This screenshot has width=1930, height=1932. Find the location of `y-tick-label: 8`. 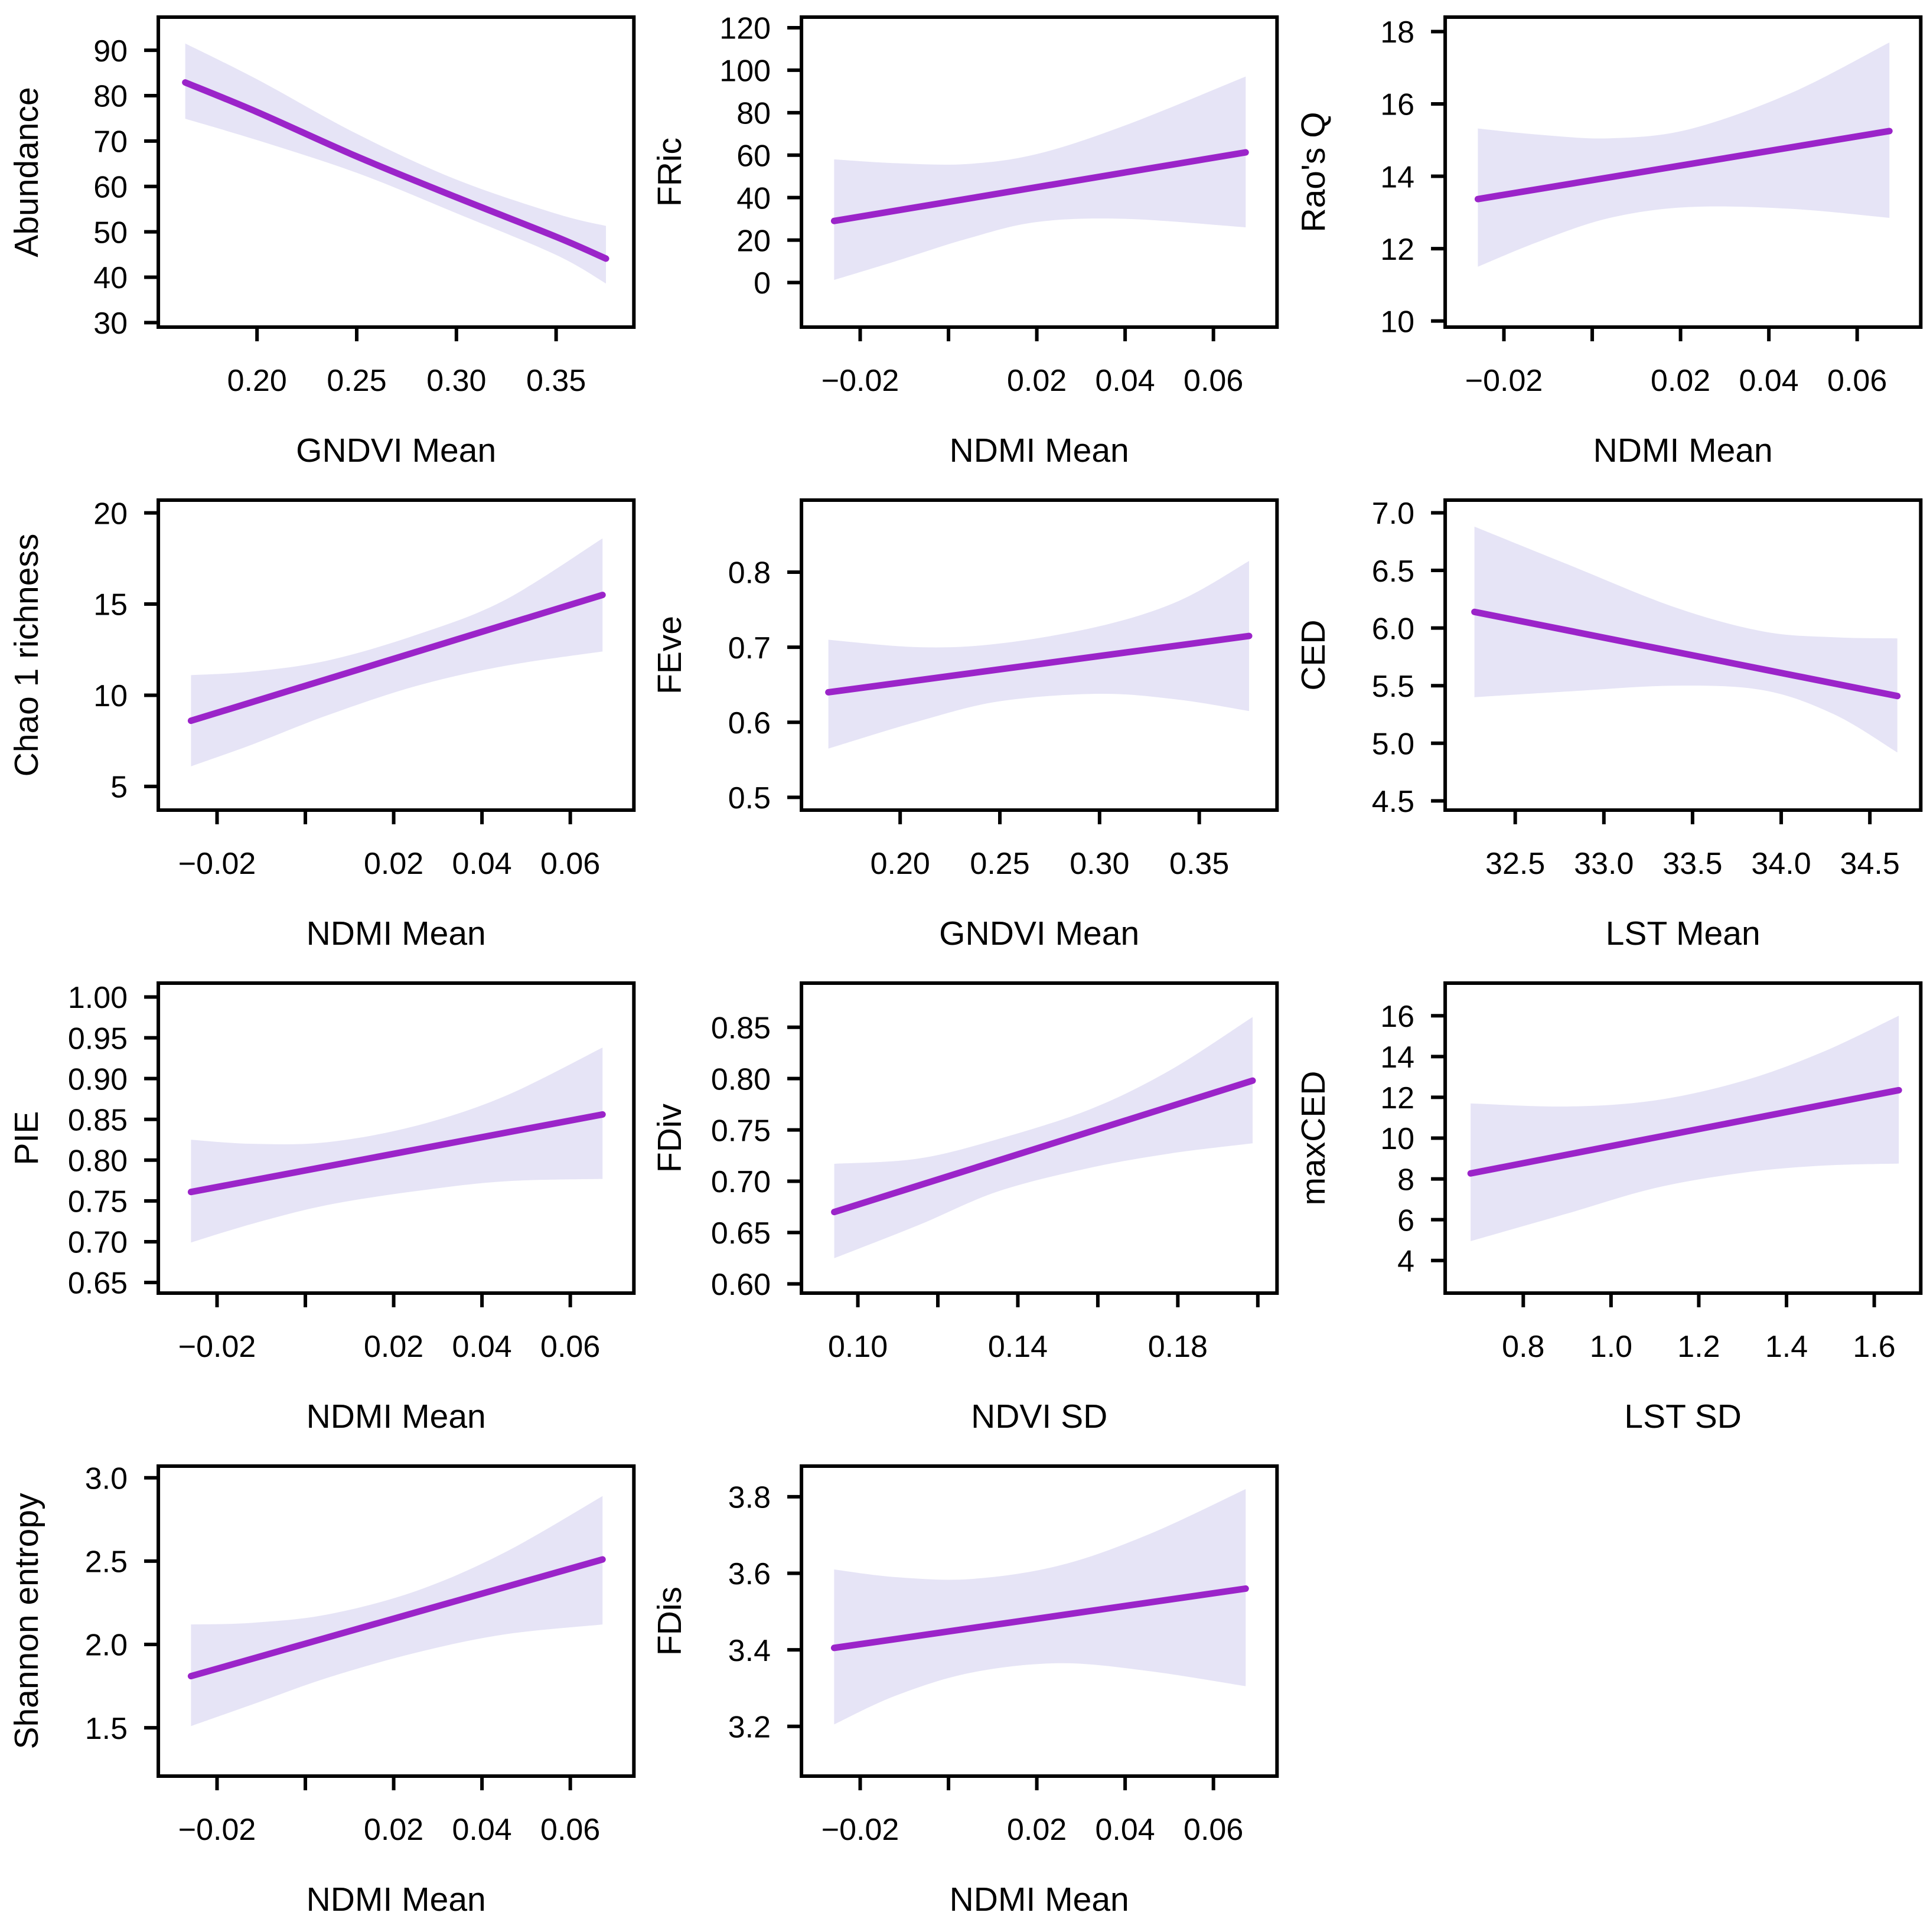

y-tick-label: 8 is located at coordinates (1406, 1180).